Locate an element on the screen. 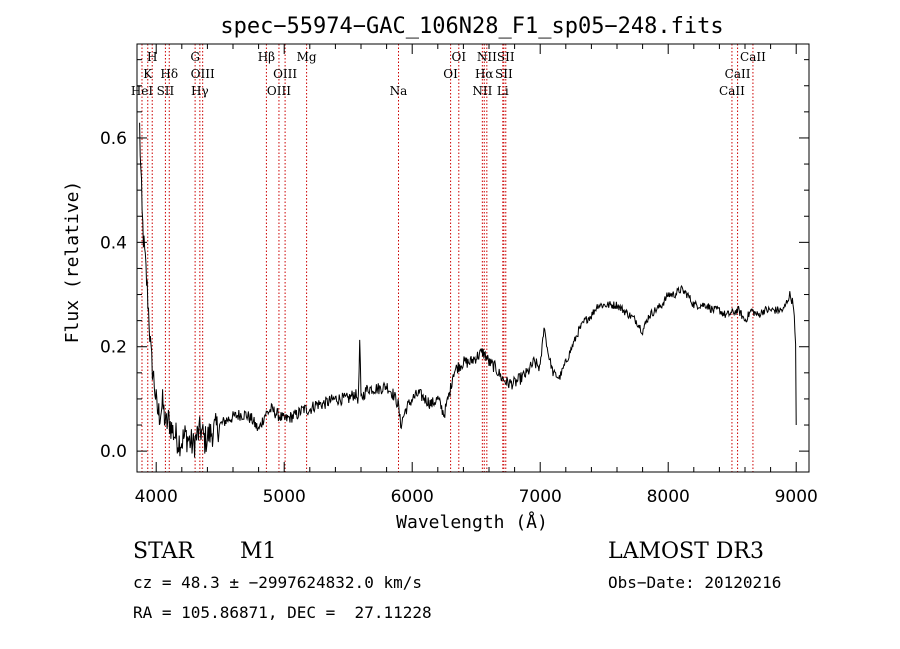 The height and width of the screenshot is (649, 900). line-label-5: G is located at coordinates (195, 57).